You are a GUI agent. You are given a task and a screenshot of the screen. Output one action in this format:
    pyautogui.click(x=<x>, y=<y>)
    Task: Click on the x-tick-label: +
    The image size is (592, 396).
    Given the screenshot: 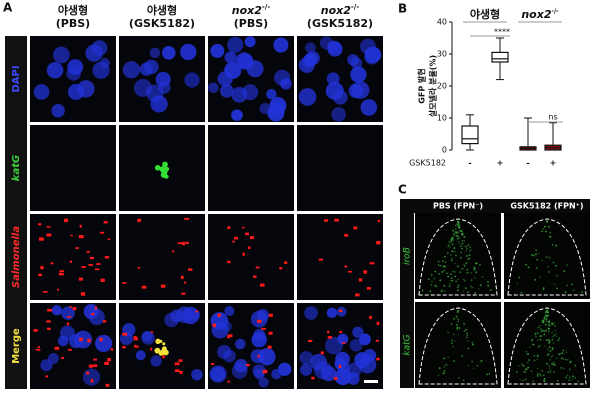 What is the action you would take?
    pyautogui.click(x=500, y=163)
    